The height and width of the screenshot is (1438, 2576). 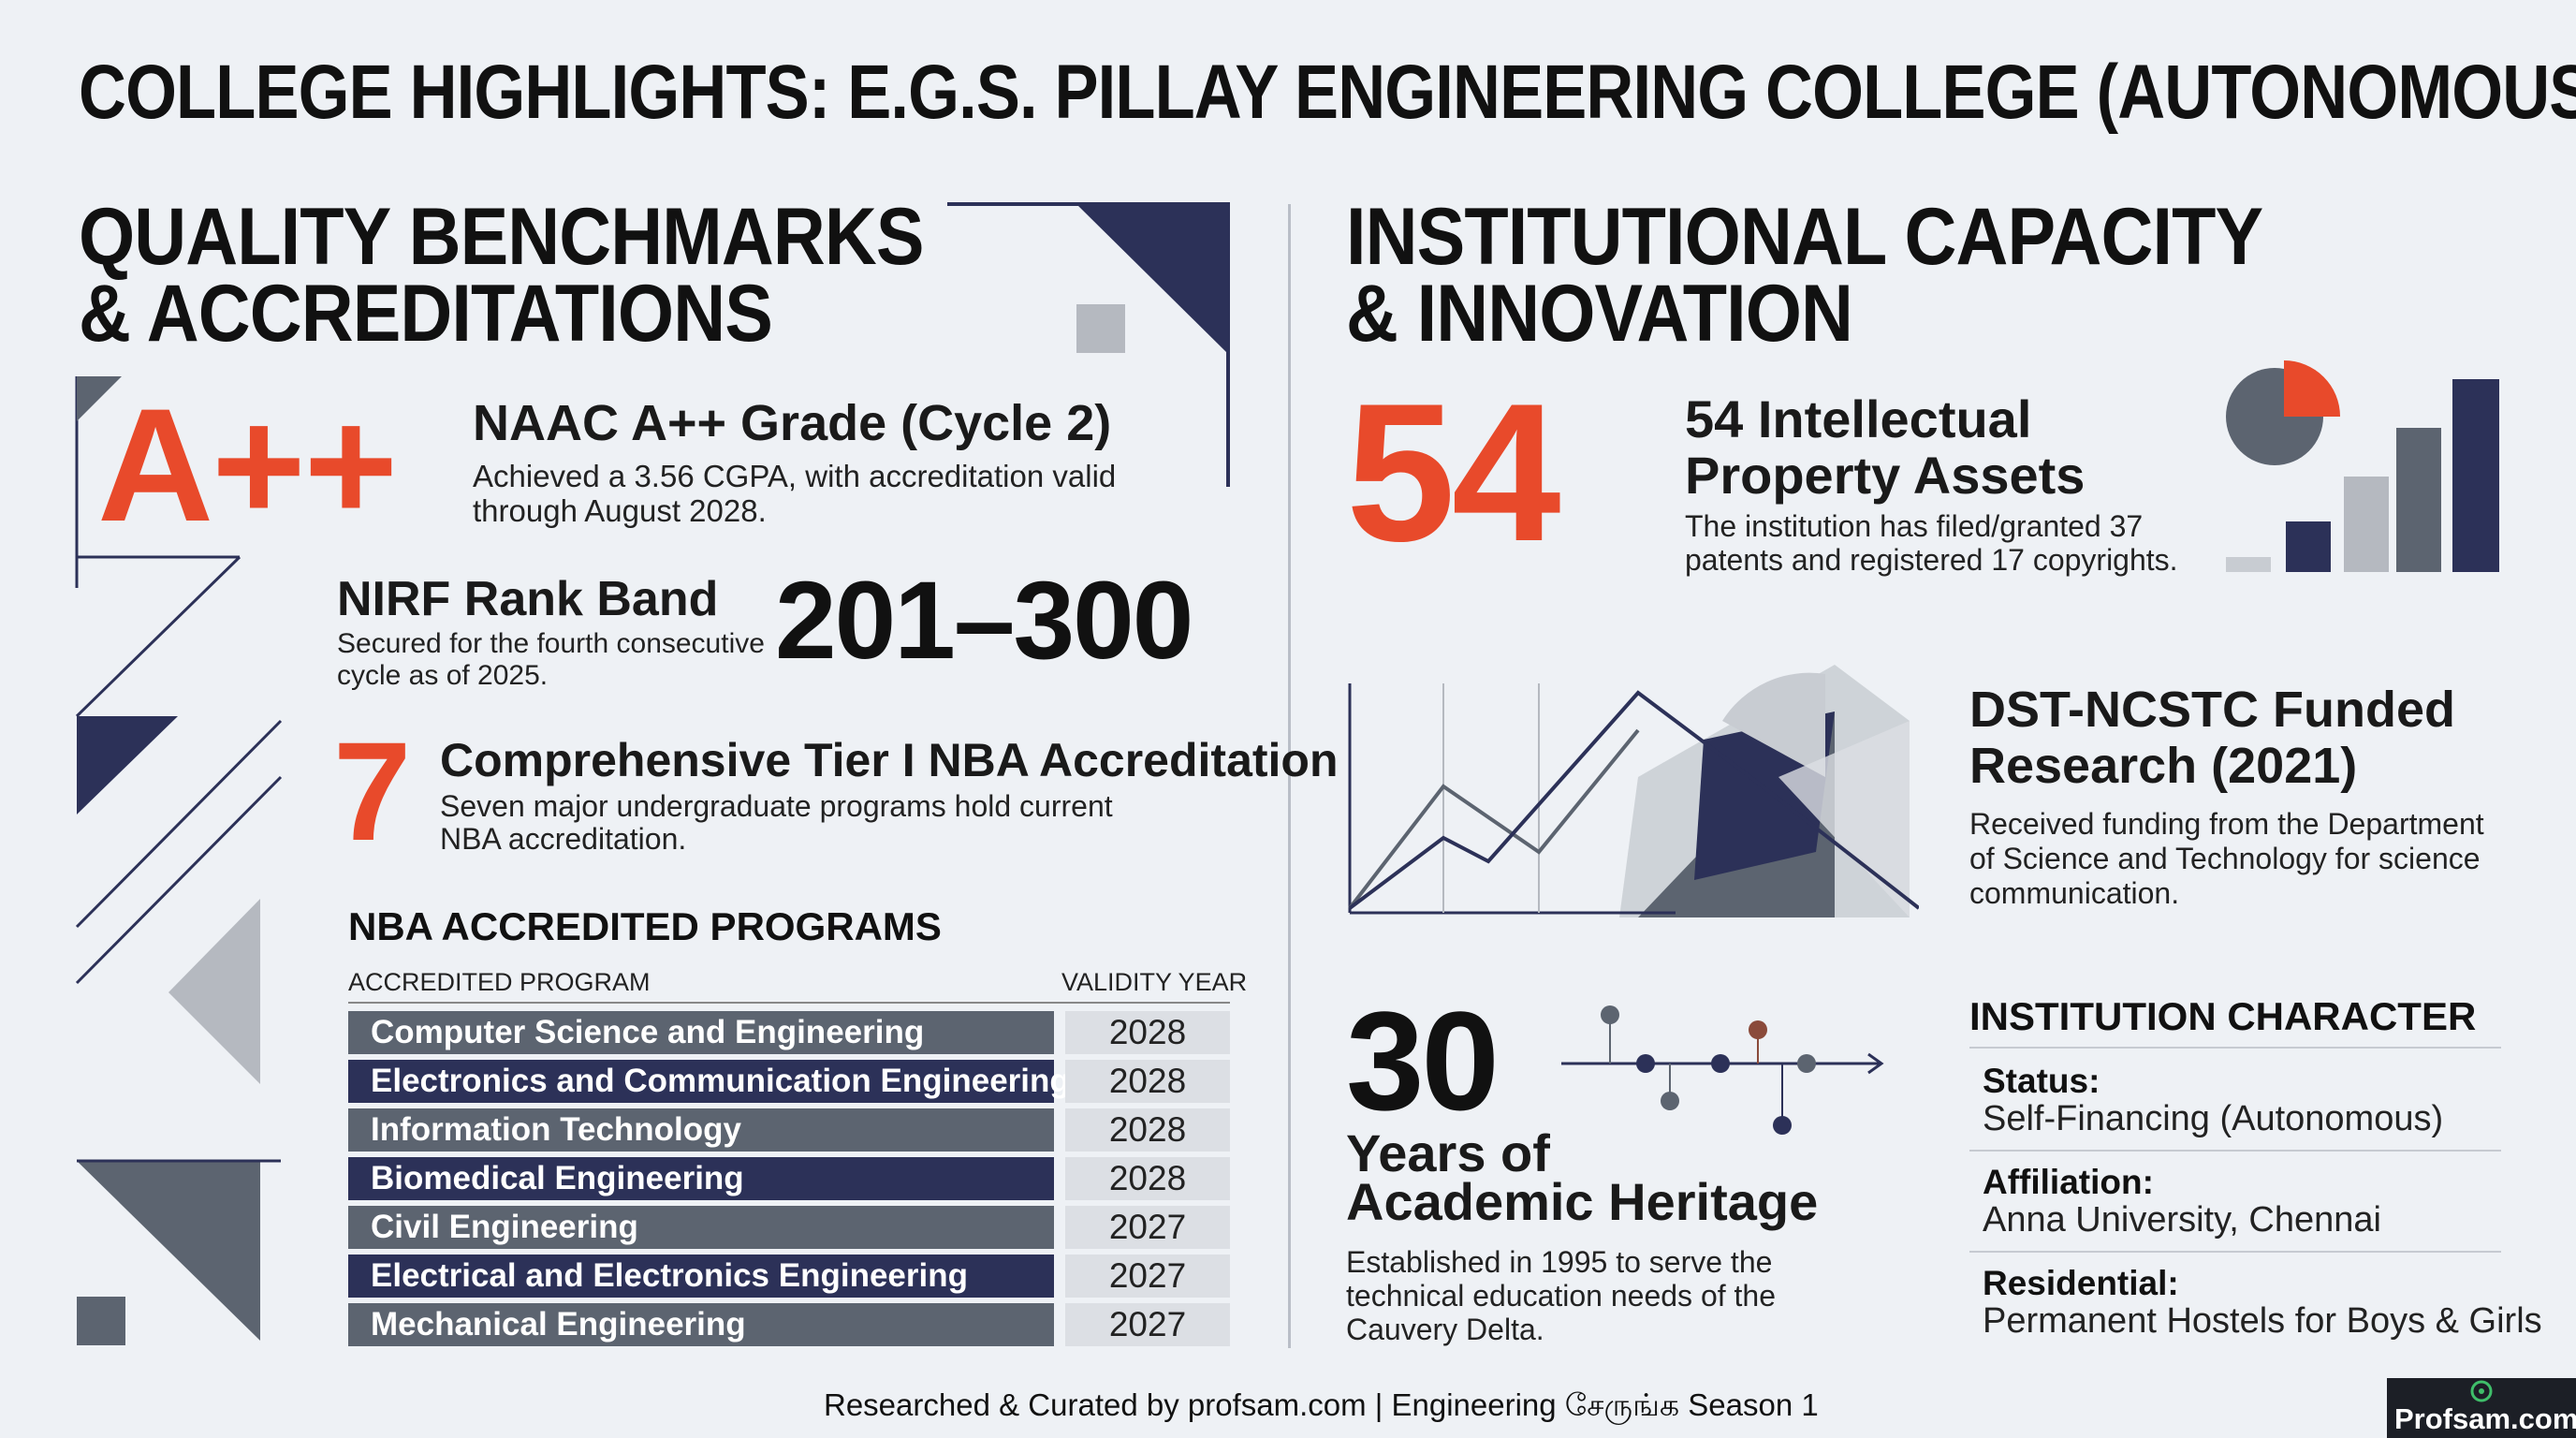 I want to click on left-heading-line1: QUALITY BENCHMARKS, so click(x=501, y=237).